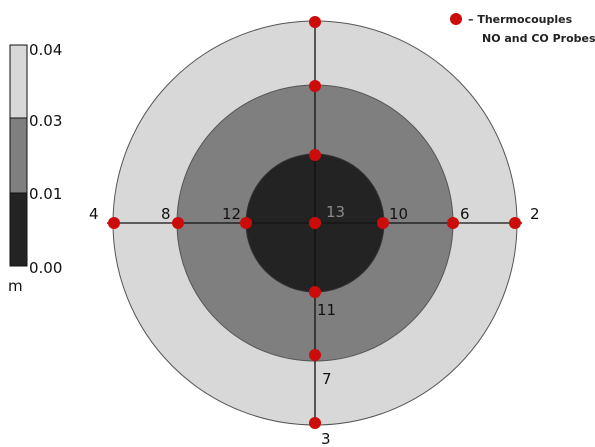 Image resolution: width=595 pixels, height=447 pixels. I want to click on colorbar-segment-top, so click(18, 81).